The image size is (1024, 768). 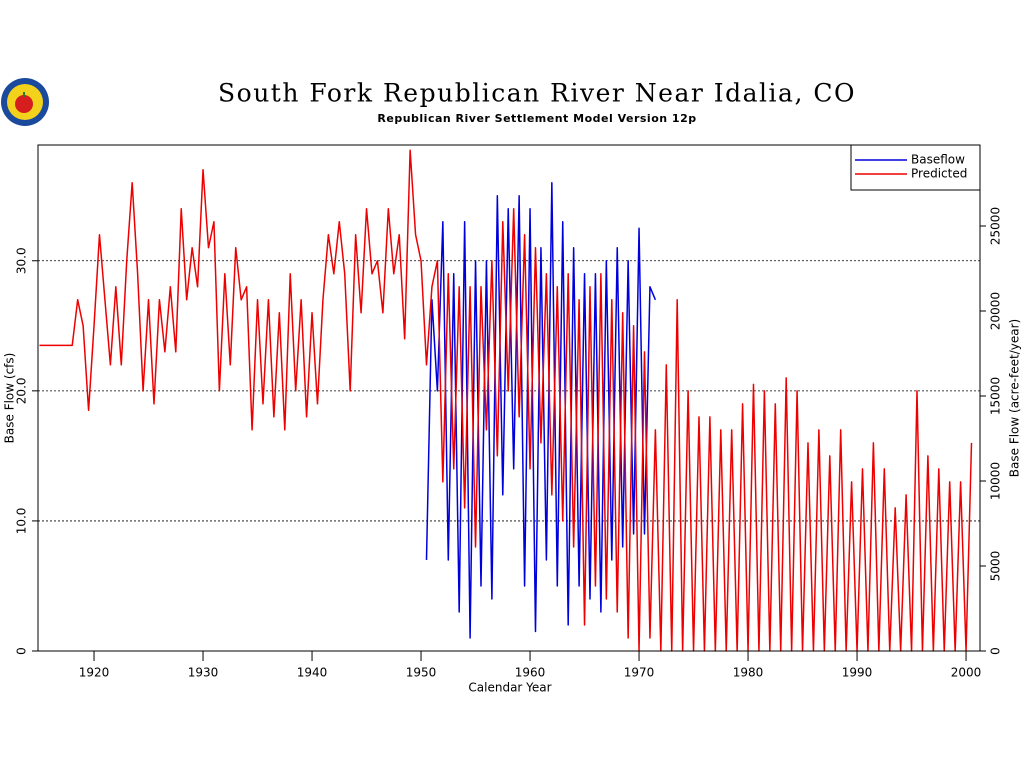 What do you see at coordinates (639, 673) in the screenshot?
I see `x-tick-label: 1970` at bounding box center [639, 673].